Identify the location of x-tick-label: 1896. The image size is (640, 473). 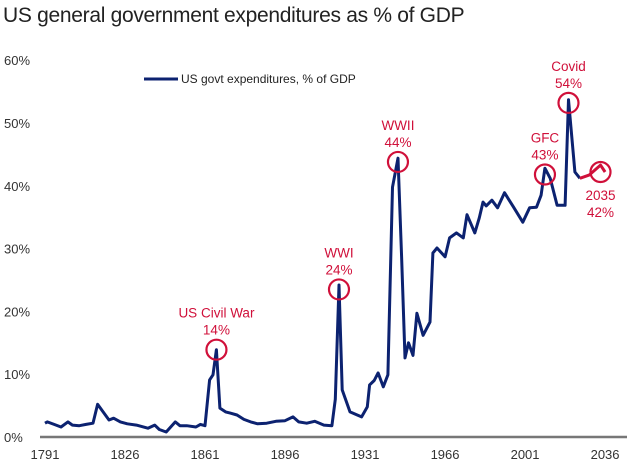
(285, 454).